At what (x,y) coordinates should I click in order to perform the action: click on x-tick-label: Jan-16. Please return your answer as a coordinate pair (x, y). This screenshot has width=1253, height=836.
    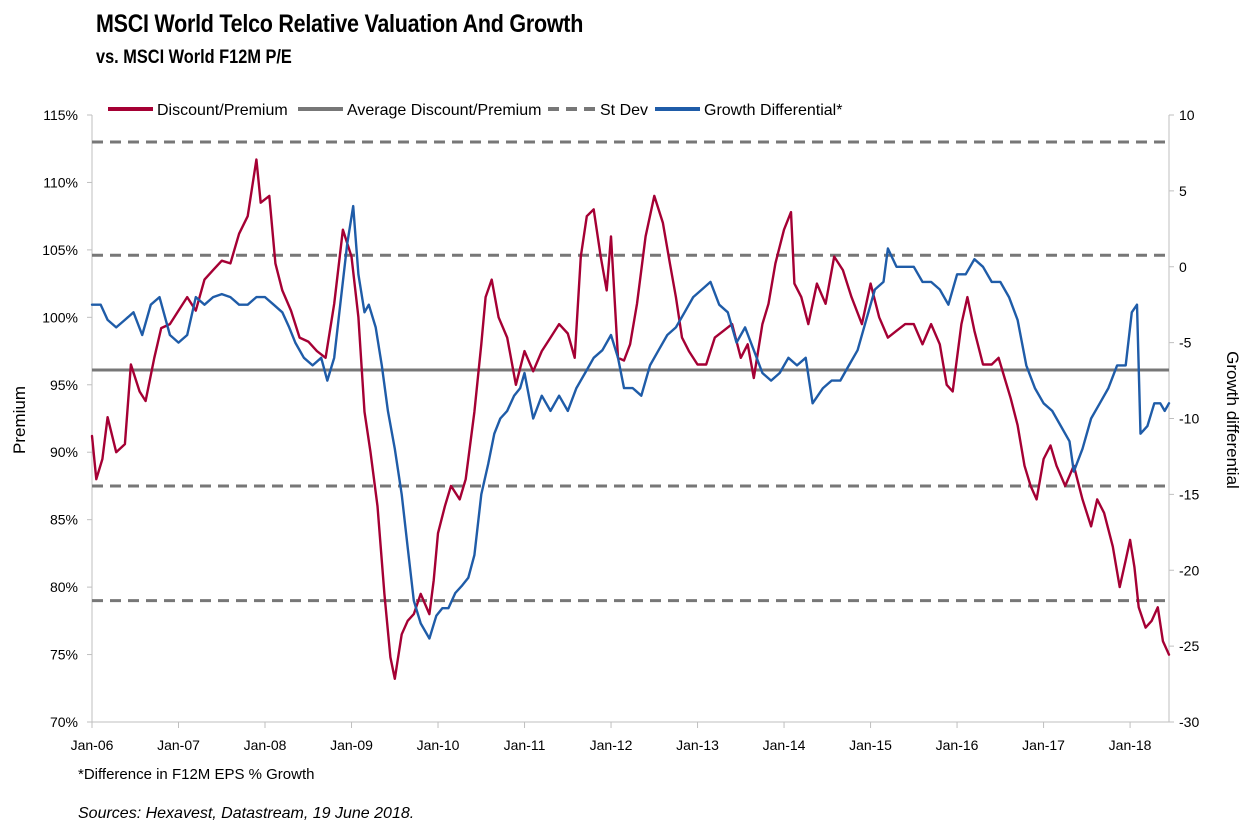
    Looking at the image, I should click on (957, 745).